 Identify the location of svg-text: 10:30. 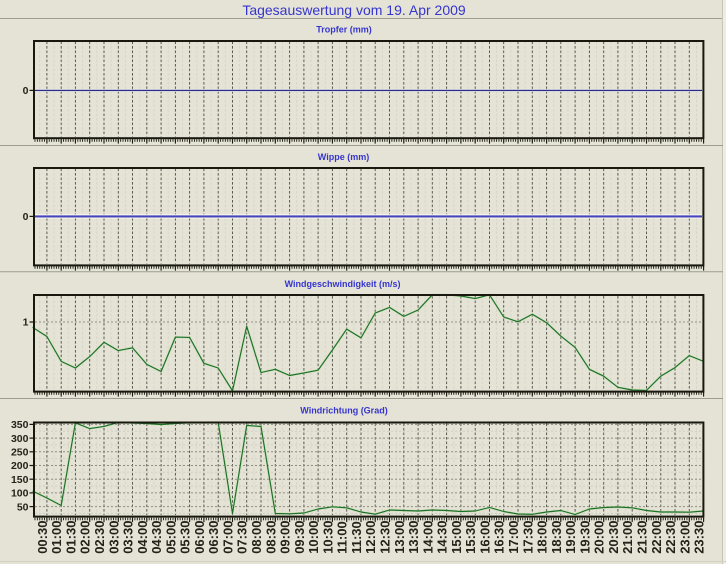
(327, 537).